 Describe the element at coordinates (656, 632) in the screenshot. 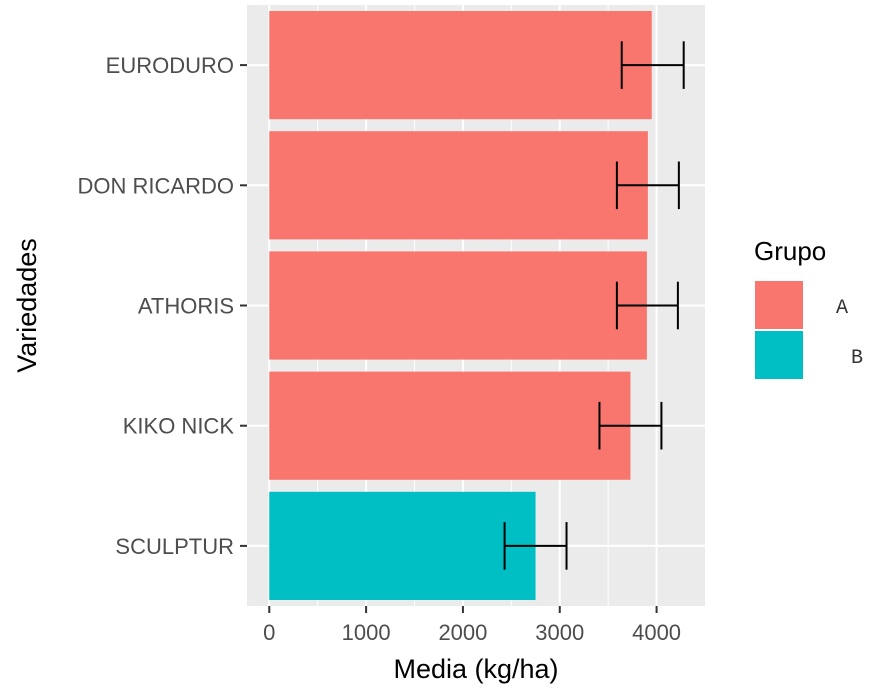

I see `x-tick-label: 4000` at that location.